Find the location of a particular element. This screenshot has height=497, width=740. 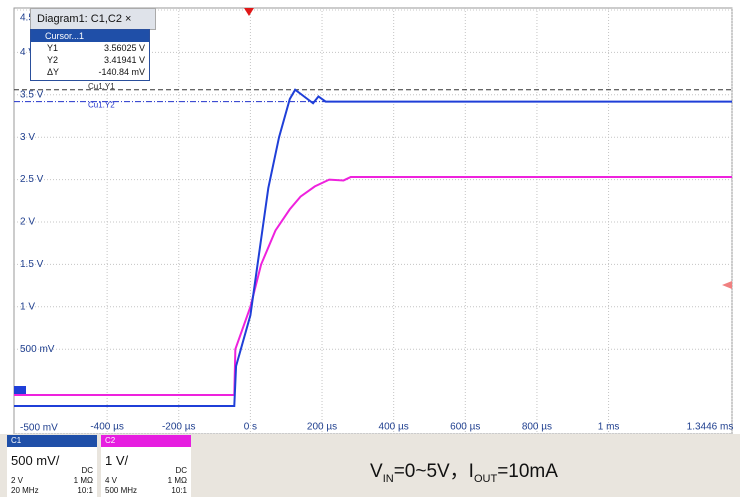

cursor-value: 3.41941 V is located at coordinates (124, 60).